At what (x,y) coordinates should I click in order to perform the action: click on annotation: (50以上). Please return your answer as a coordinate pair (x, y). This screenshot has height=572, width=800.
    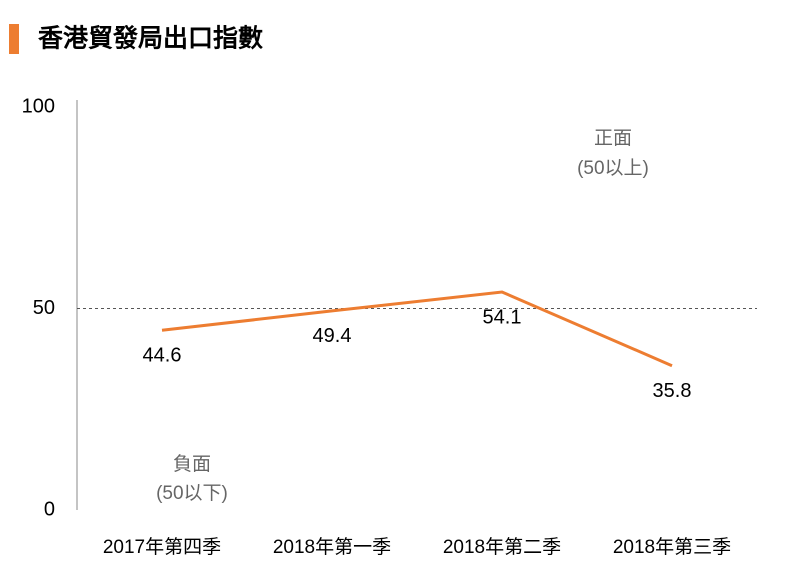
    Looking at the image, I should click on (613, 168).